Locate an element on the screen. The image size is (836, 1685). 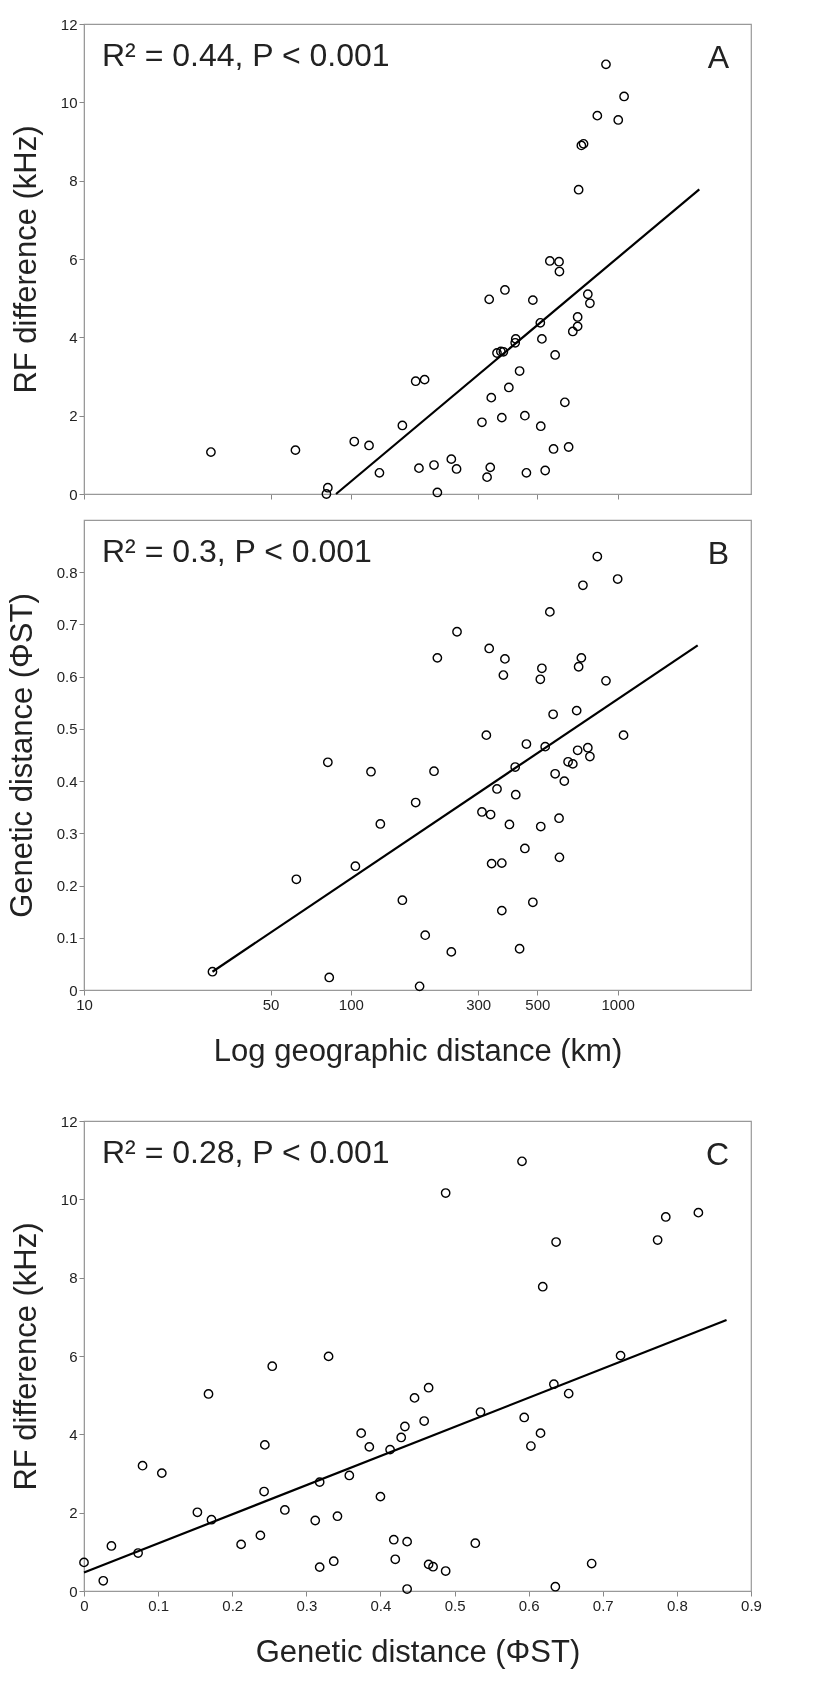
annotation: C is located at coordinates (717, 1154).